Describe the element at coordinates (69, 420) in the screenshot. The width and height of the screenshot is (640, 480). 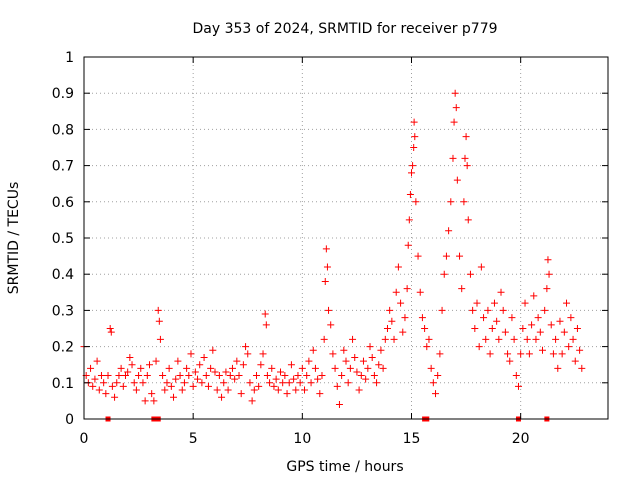
I see `y-tick-label: 0` at that location.